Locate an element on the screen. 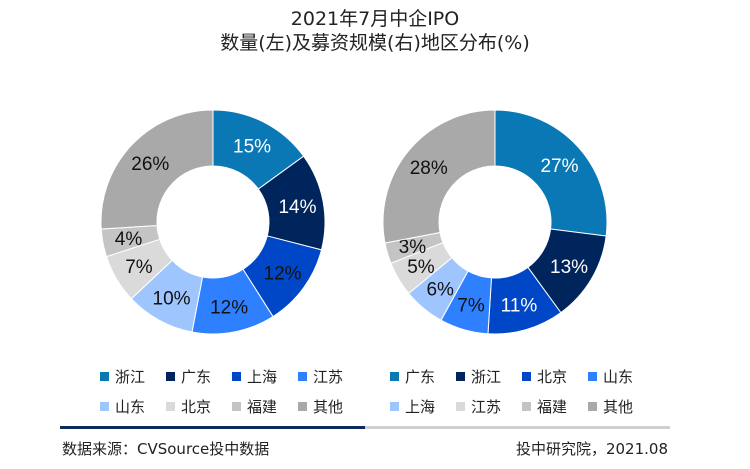 This screenshot has height=469, width=750. data-label-山东: 10% is located at coordinates (172, 298).